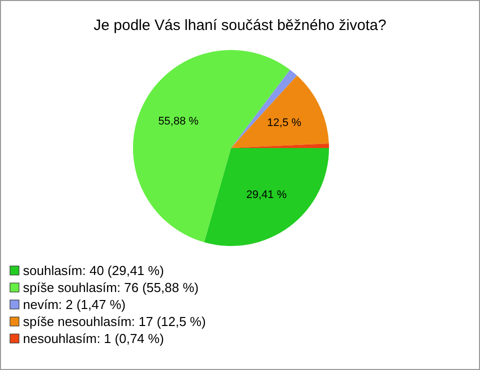  Describe the element at coordinates (93, 270) in the screenshot. I see `legend-label: souhlasím: 40 (29,41 %)` at that location.